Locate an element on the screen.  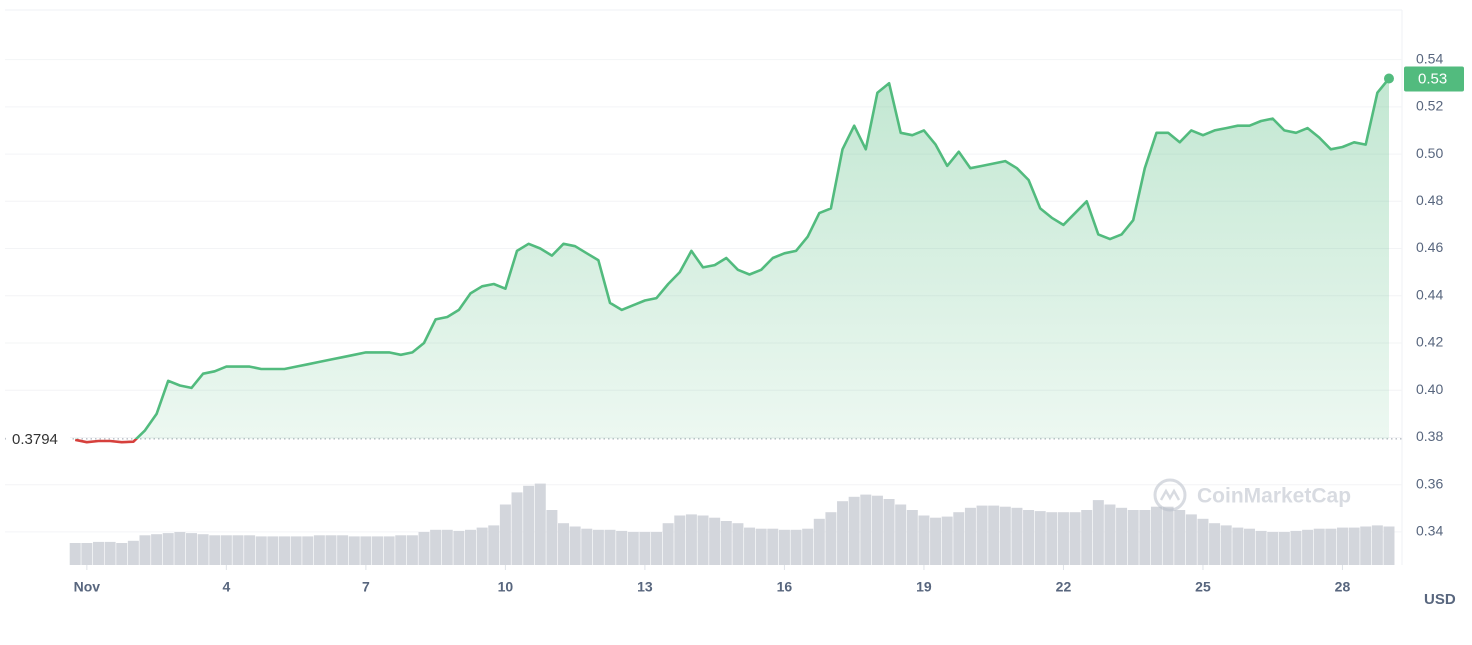
x-tick-label: 28 is located at coordinates (1343, 587).